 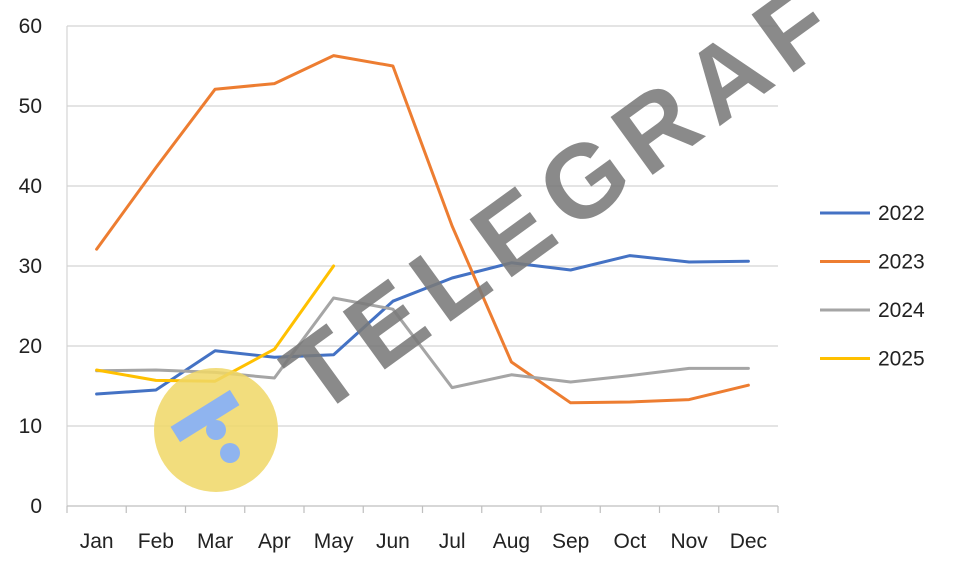 What do you see at coordinates (901, 359) in the screenshot?
I see `legend-label-2025: 2025` at bounding box center [901, 359].